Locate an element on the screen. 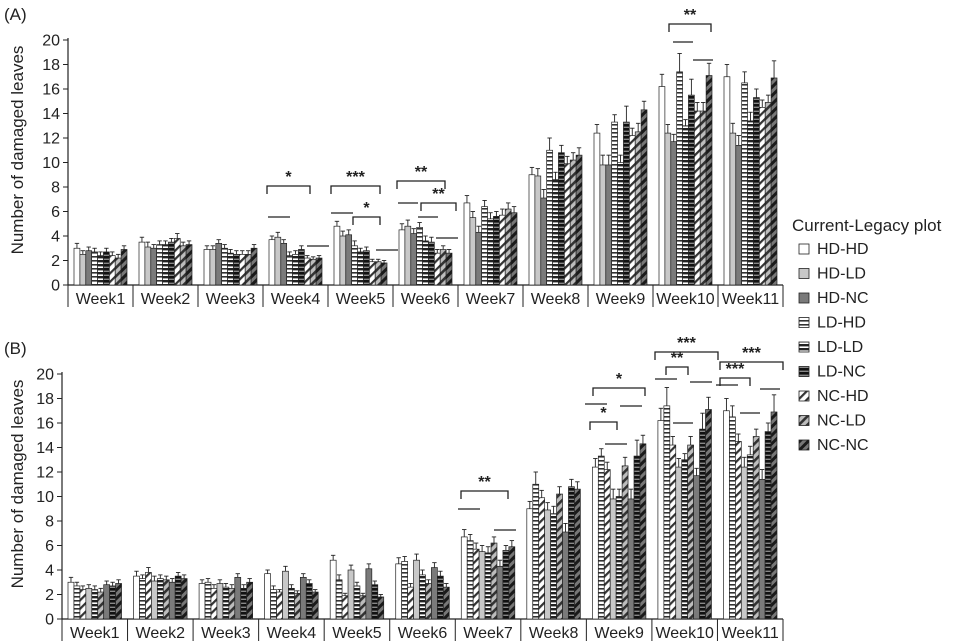  x-tick-label-week8: Week8 is located at coordinates (554, 633).